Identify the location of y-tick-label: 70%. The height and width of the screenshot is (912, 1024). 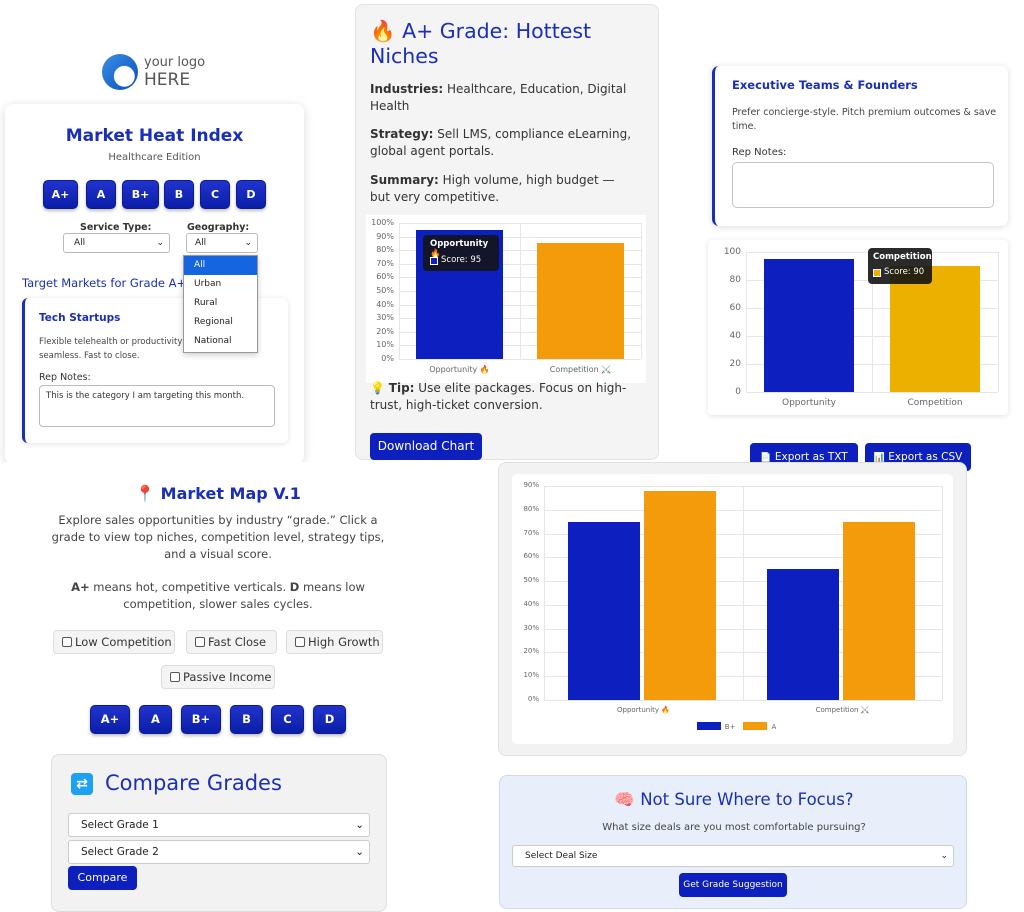
(385, 263).